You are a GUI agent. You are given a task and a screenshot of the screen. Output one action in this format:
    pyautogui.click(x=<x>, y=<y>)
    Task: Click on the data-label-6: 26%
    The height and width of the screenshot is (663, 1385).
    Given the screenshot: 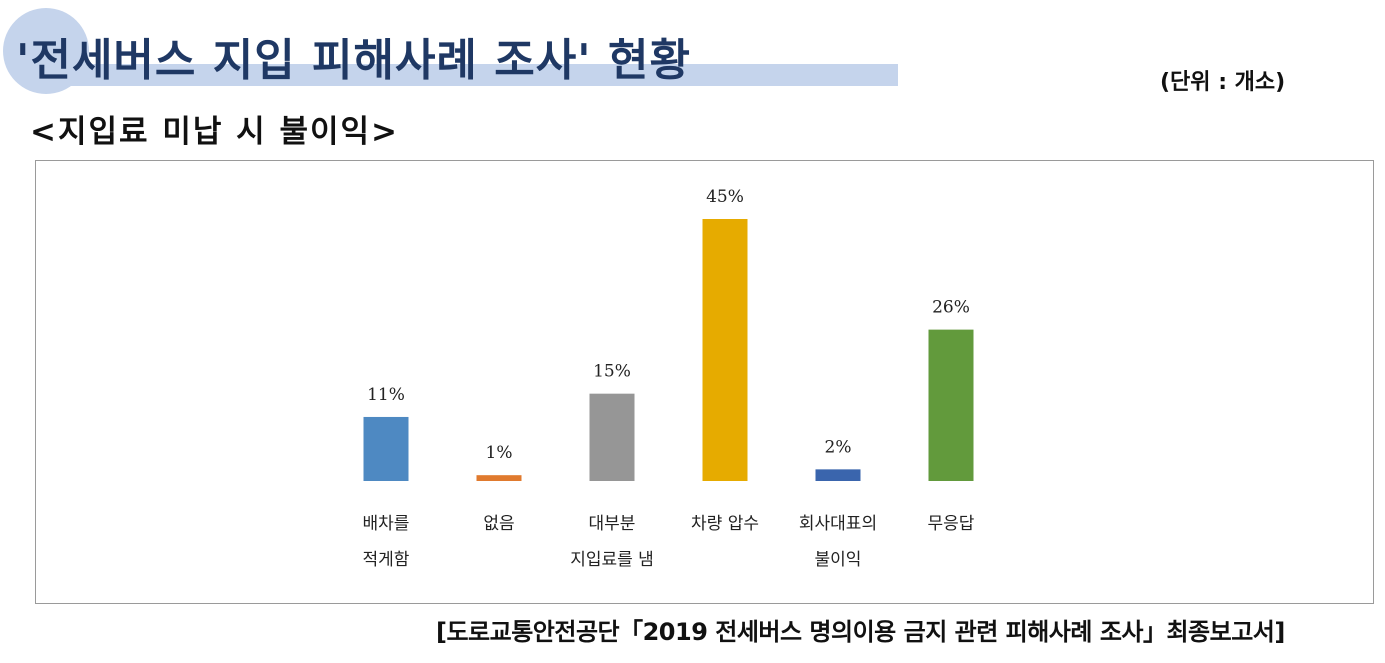 What is the action you would take?
    pyautogui.click(x=951, y=308)
    